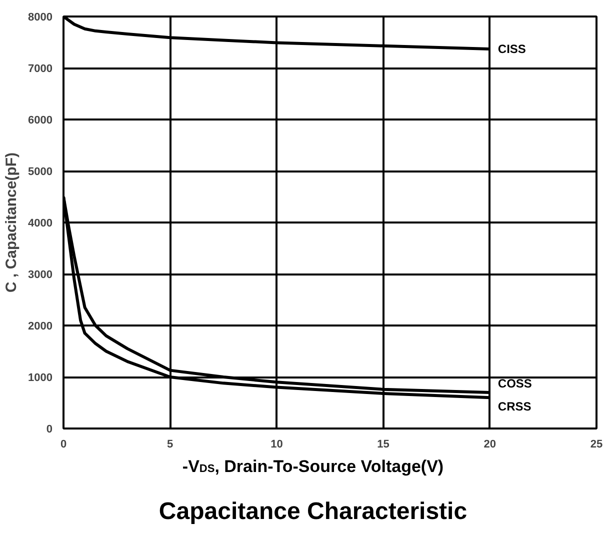 The height and width of the screenshot is (545, 616). What do you see at coordinates (515, 407) in the screenshot?
I see `series-label: CRSS` at bounding box center [515, 407].